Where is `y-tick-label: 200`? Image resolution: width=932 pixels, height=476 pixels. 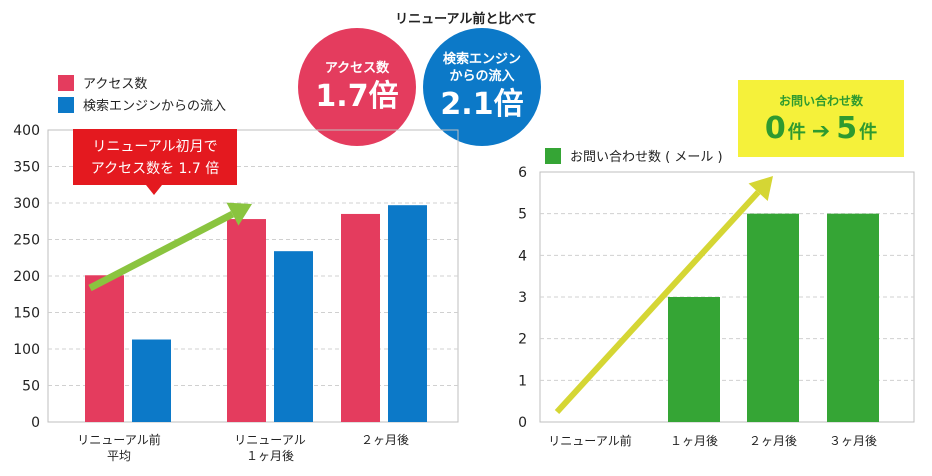 y-tick-label: 200 is located at coordinates (26, 277).